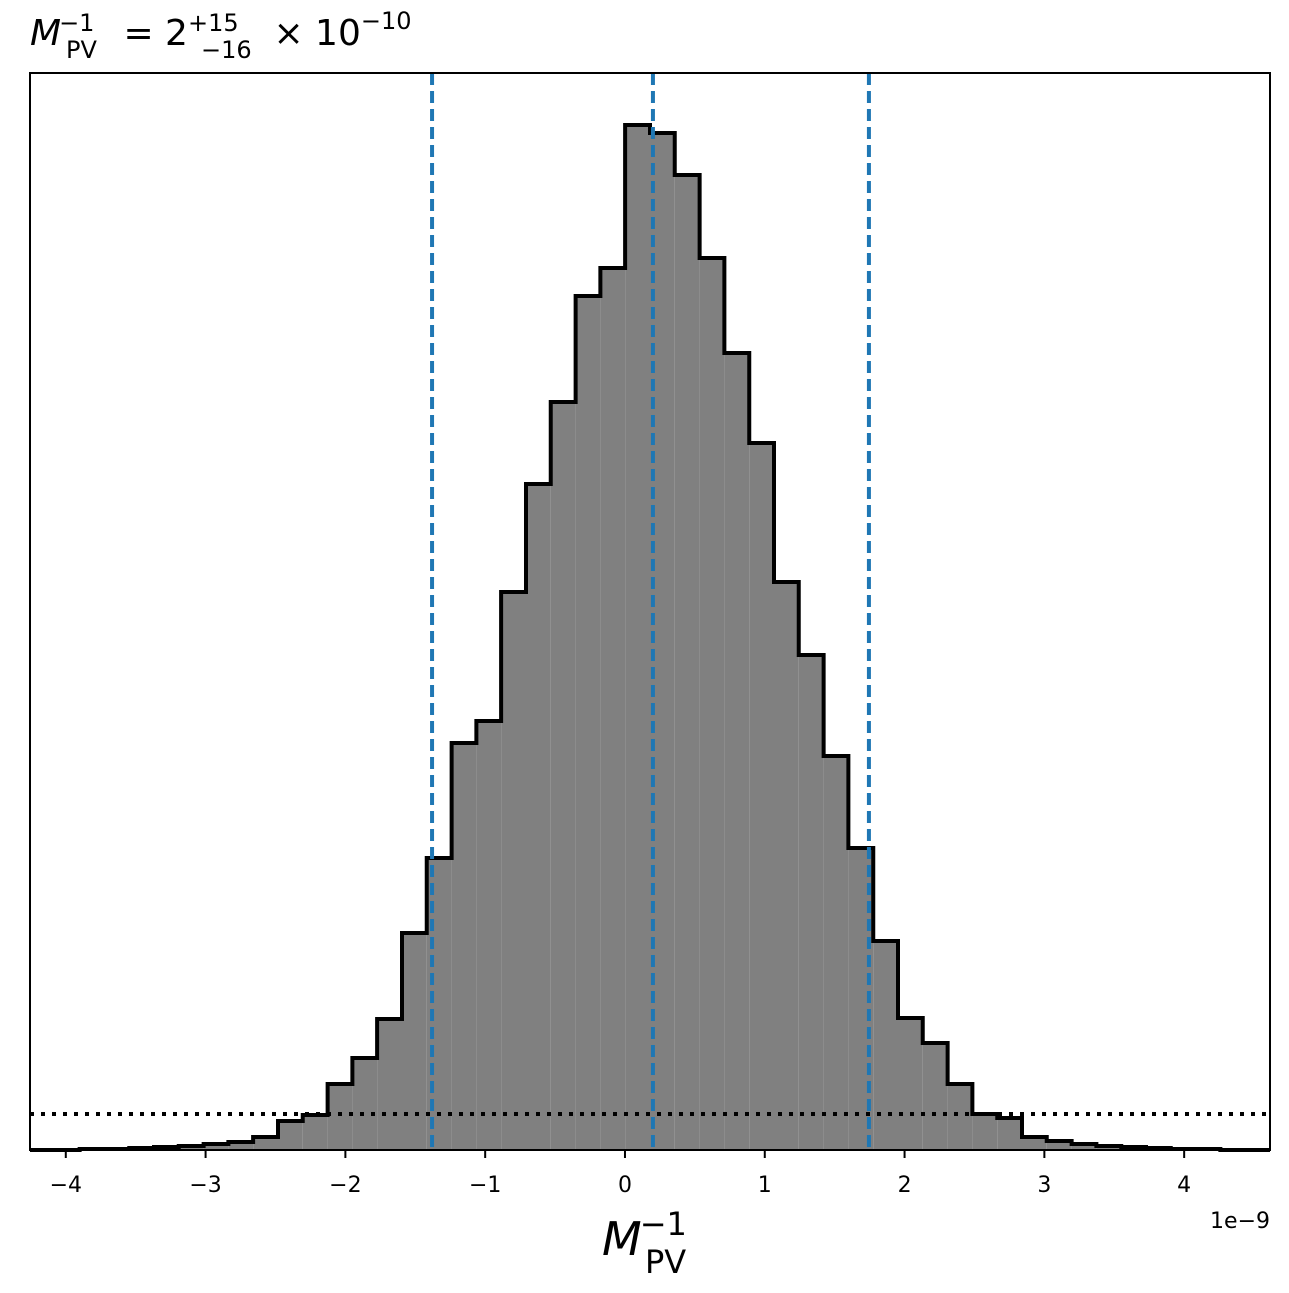 This screenshot has height=1293, width=1289. Describe the element at coordinates (485, 1185) in the screenshot. I see `x-tick-label: −1` at that location.